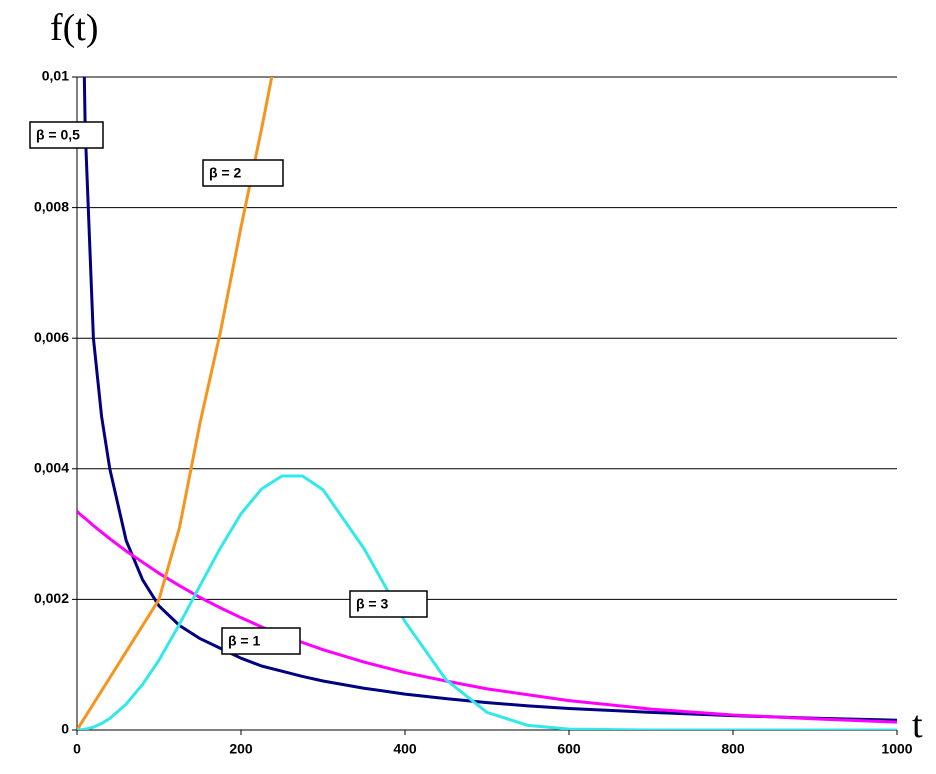 This screenshot has width=936, height=774. Describe the element at coordinates (569, 749) in the screenshot. I see `x-tick-label: 600` at that location.